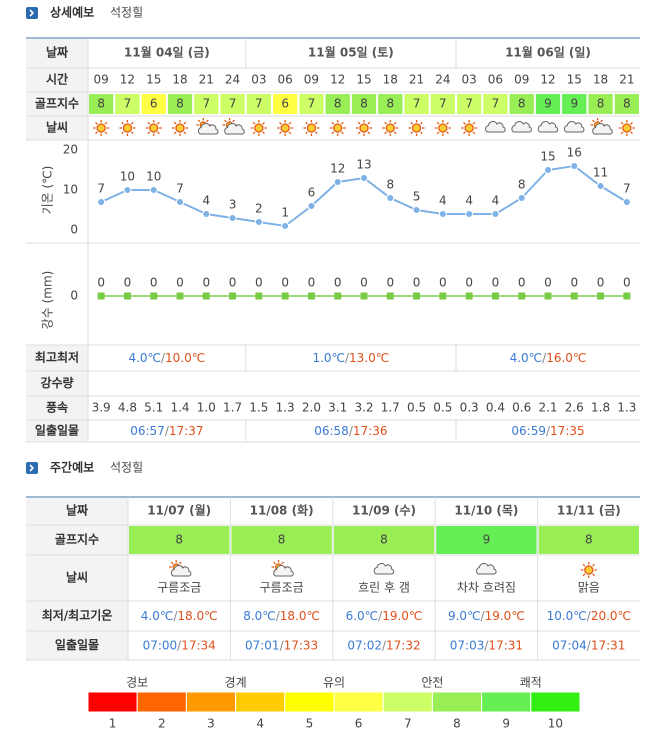 This screenshot has height=735, width=669. What do you see at coordinates (232, 80) in the screenshot?
I see `time-label: 24` at bounding box center [232, 80].